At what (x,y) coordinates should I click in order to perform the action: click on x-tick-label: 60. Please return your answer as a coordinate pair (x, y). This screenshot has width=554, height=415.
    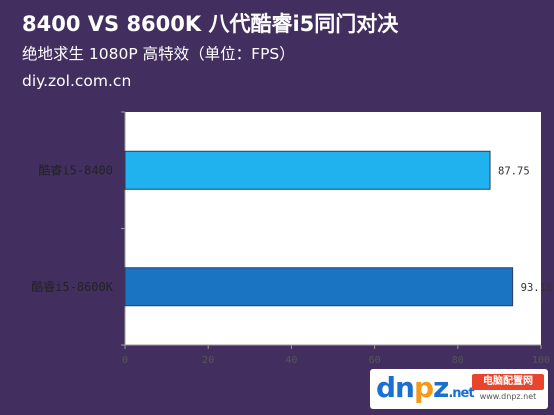
    Looking at the image, I should click on (375, 360).